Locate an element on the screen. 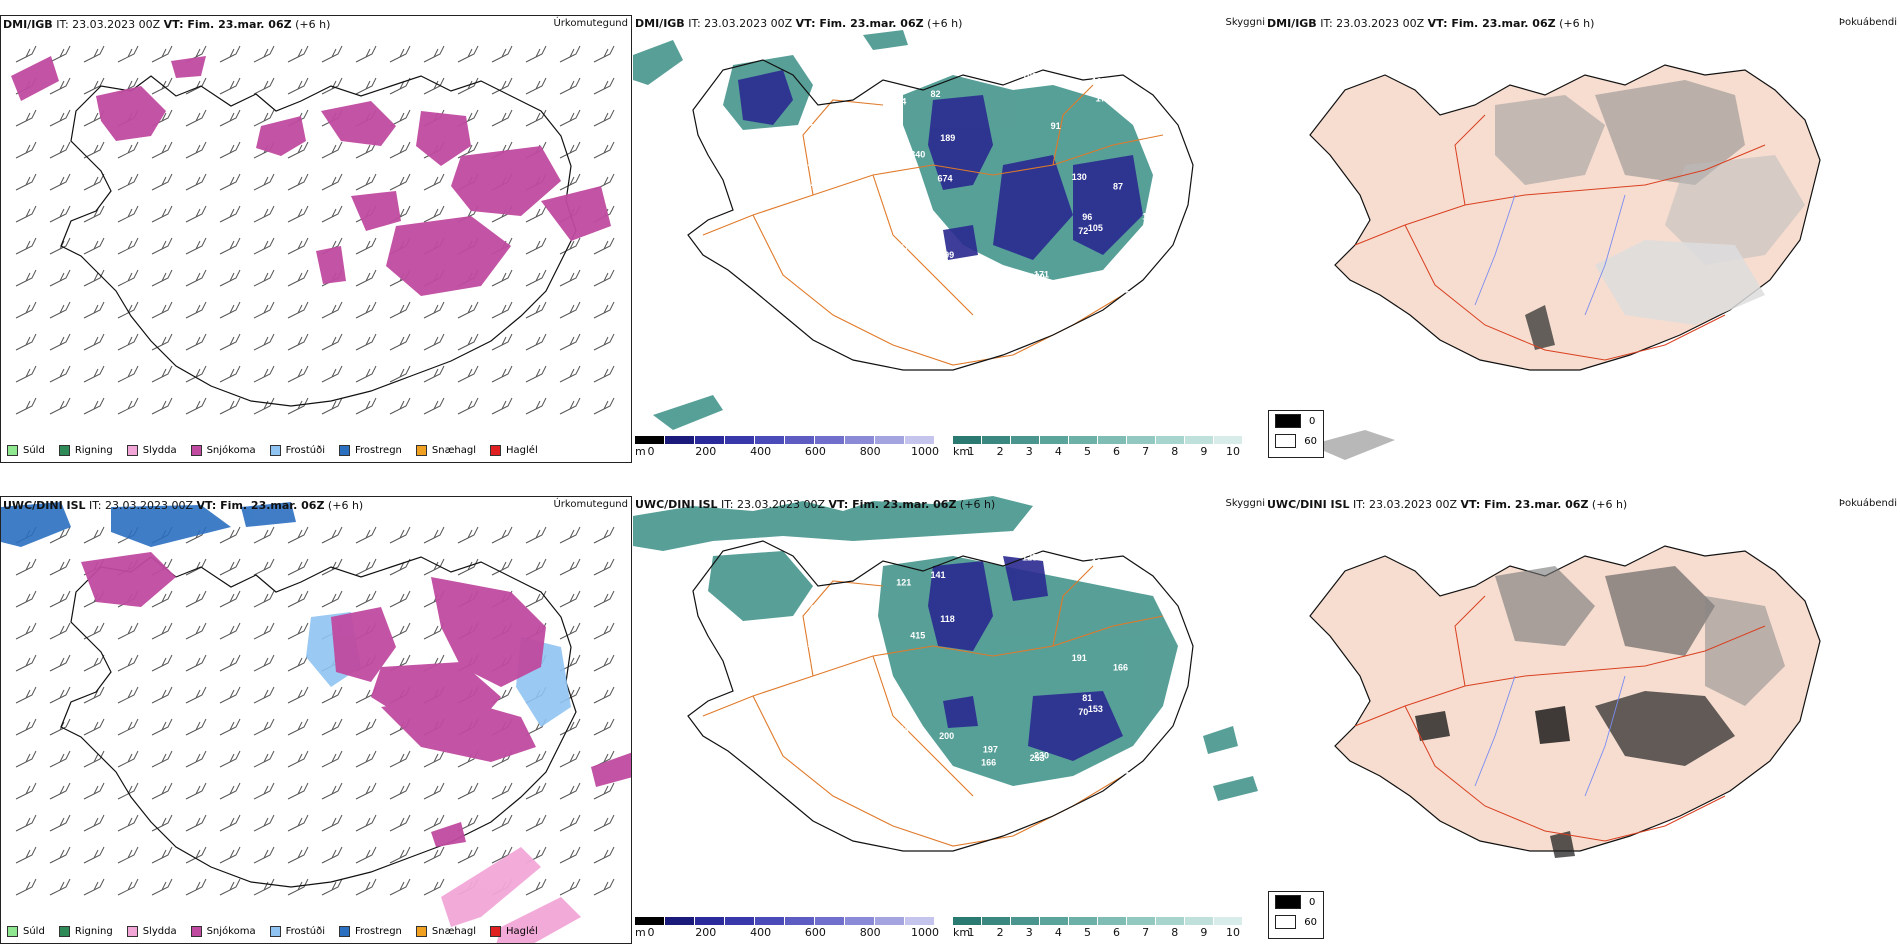  colorbar-tick: 3 is located at coordinates (1029, 932).